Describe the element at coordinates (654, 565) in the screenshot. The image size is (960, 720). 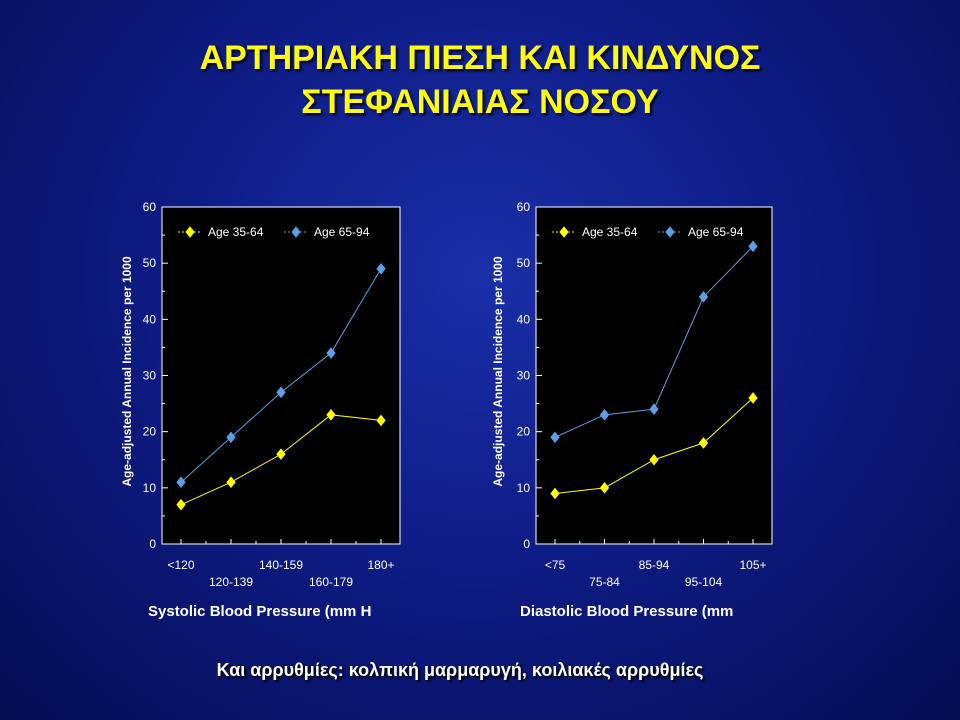
I see `x-tick-label: 85-94` at that location.